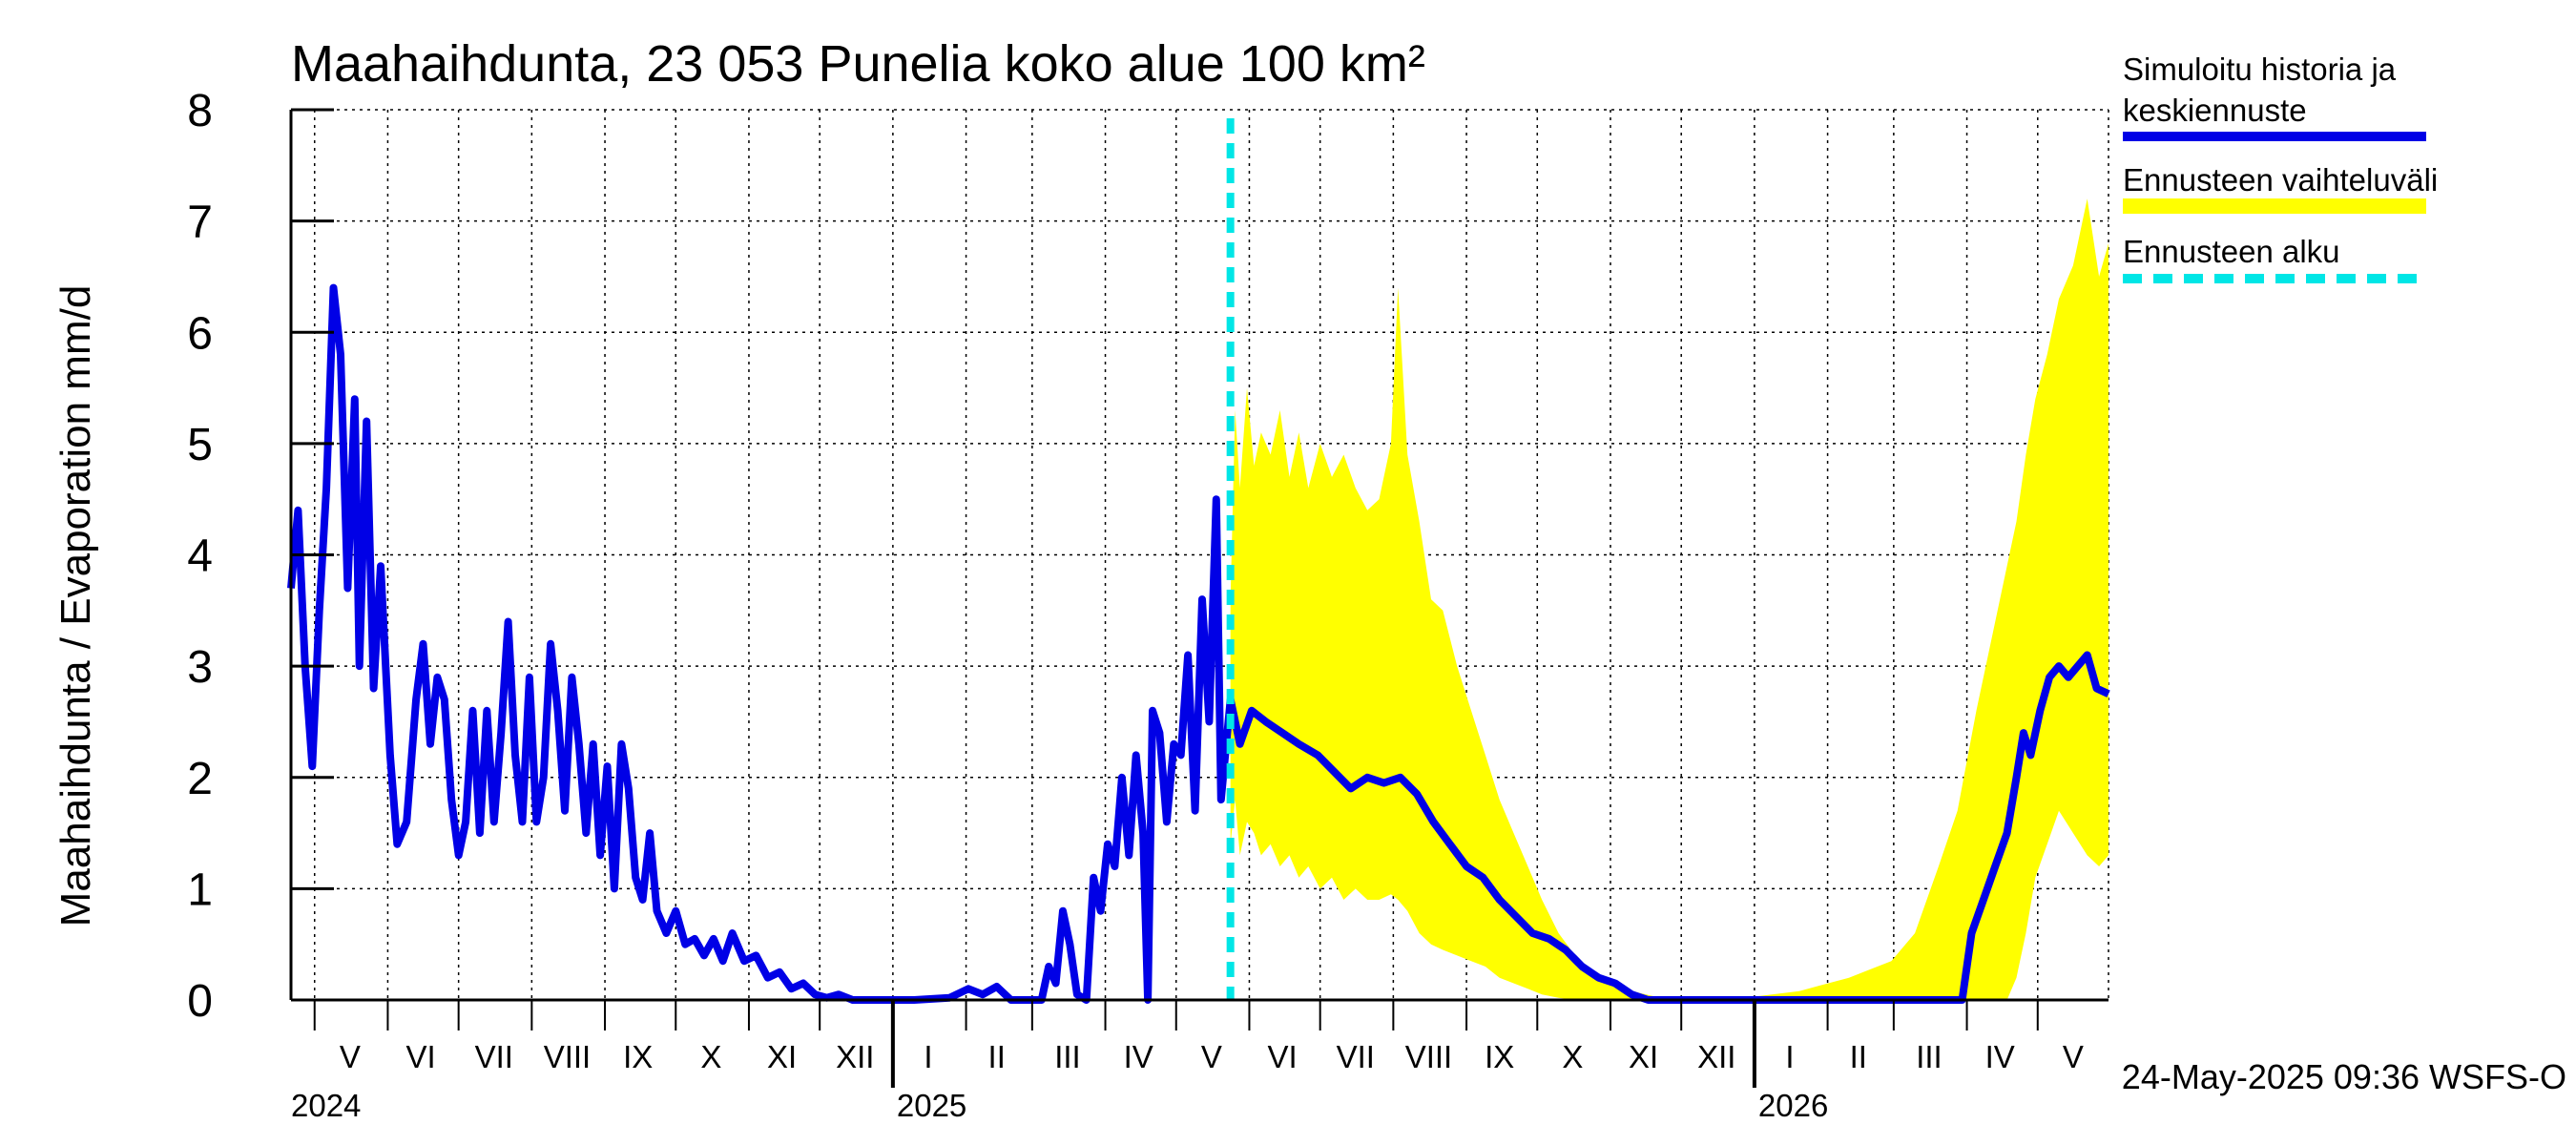  I want to click on y-tick-labels: 0 1 2 3 4 5 6 7 8, so click(200, 557).